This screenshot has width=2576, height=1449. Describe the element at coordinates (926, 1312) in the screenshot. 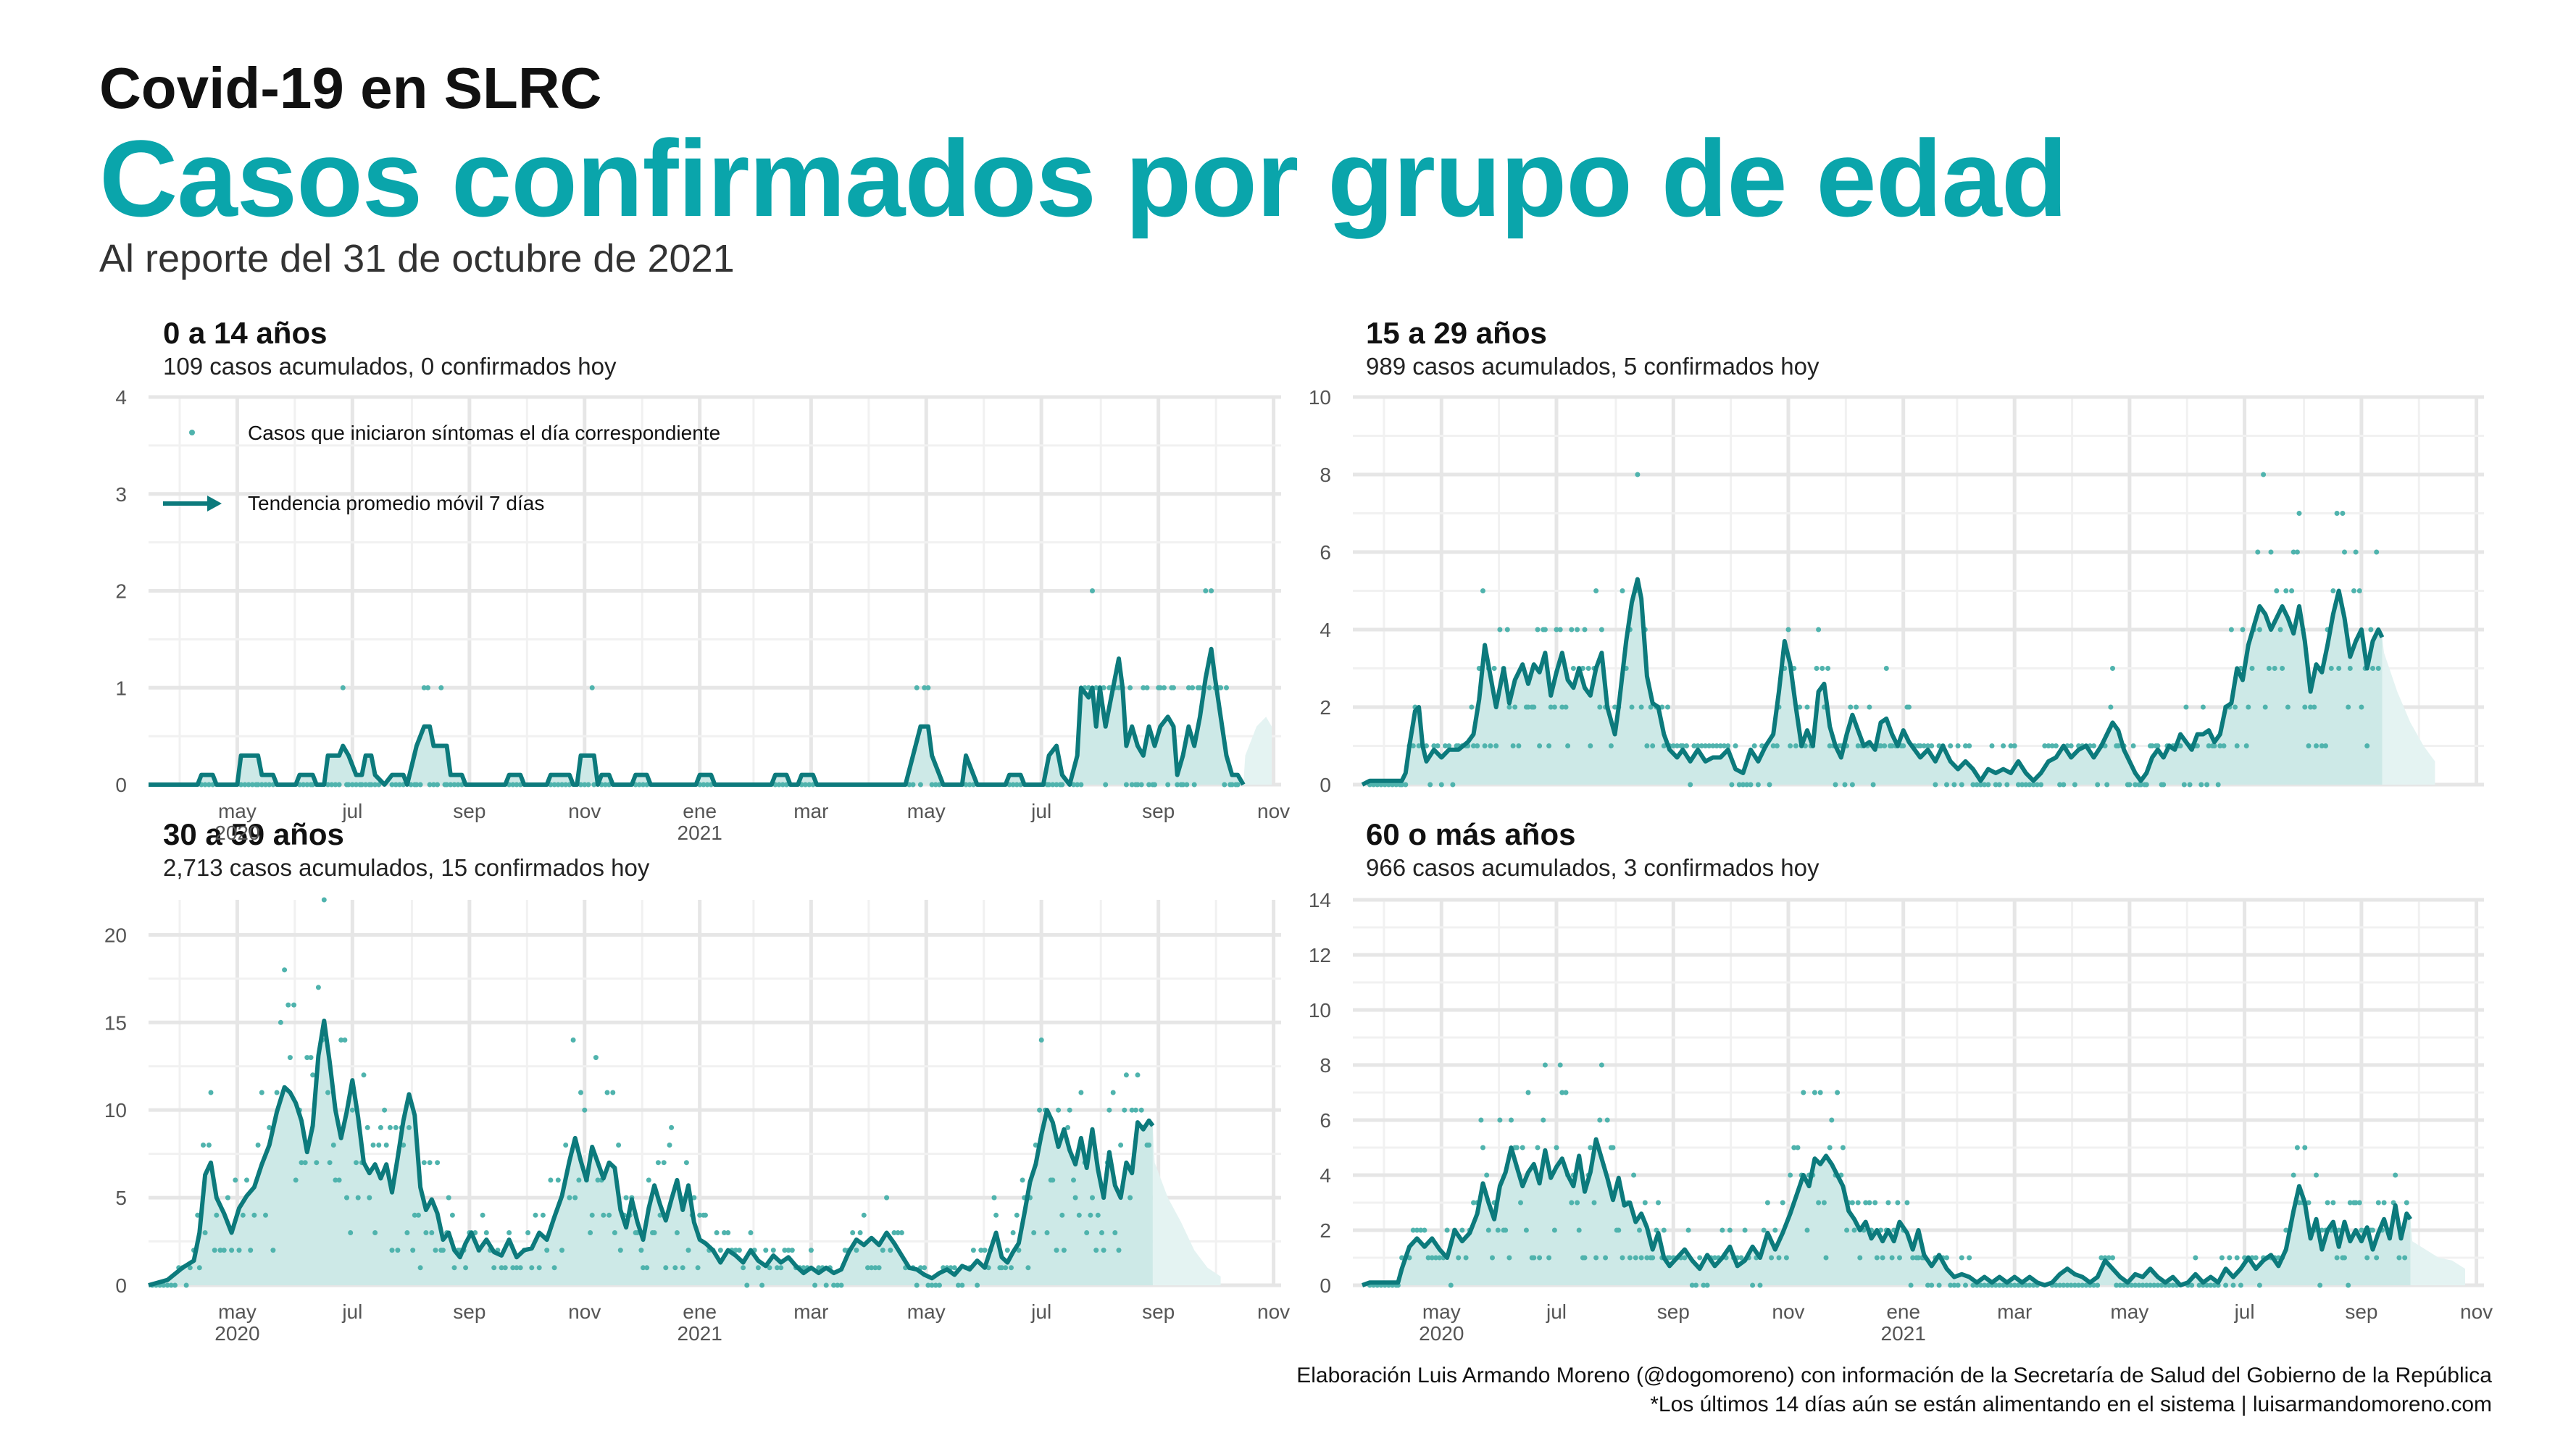

I see `x-tick-label: may` at that location.